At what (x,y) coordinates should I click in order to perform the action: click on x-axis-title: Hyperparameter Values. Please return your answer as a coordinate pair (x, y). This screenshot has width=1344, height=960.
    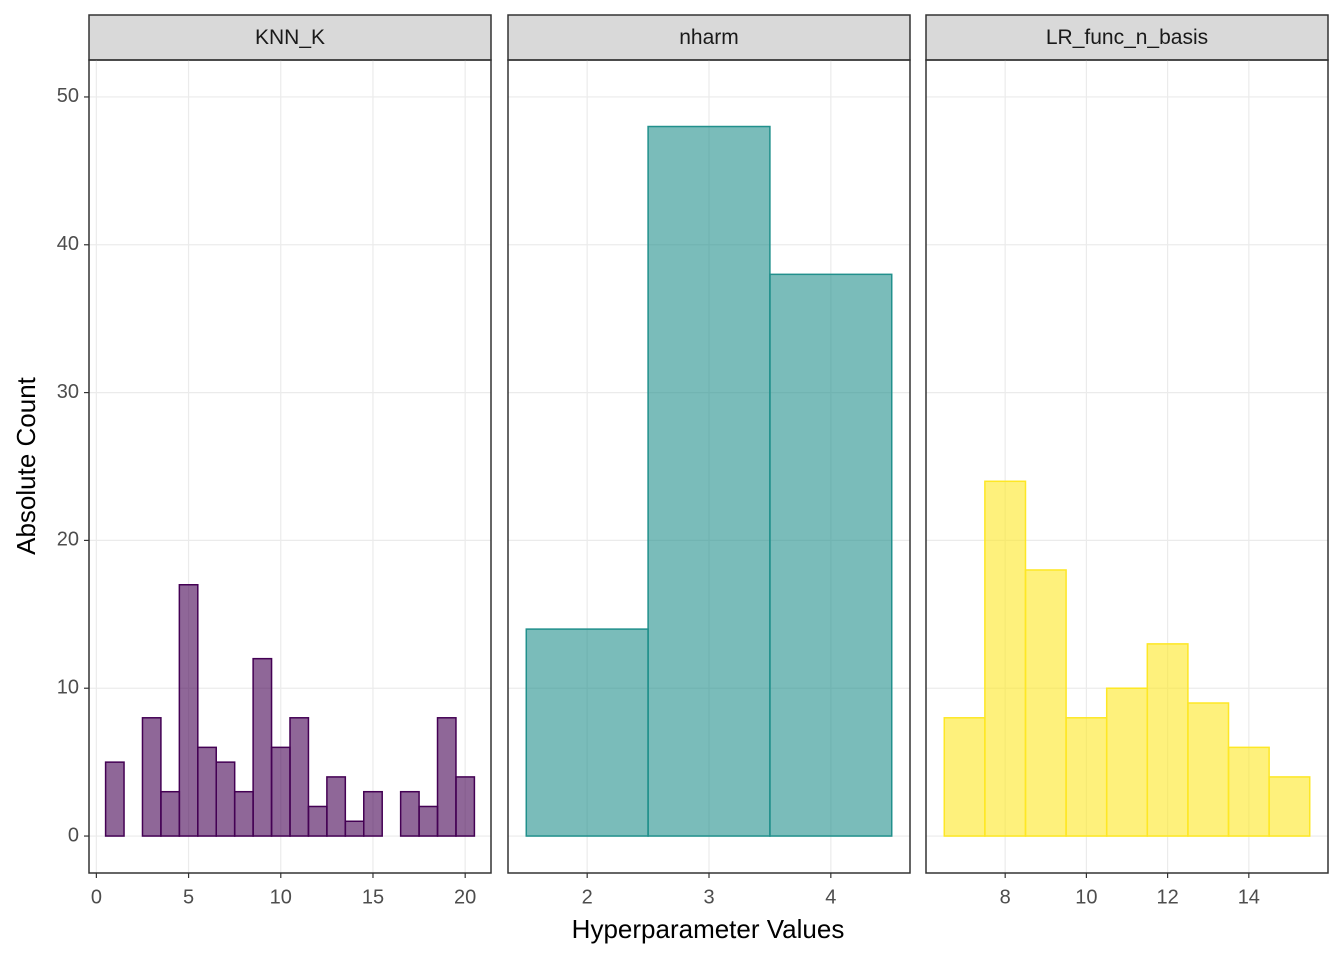
    Looking at the image, I should click on (708, 929).